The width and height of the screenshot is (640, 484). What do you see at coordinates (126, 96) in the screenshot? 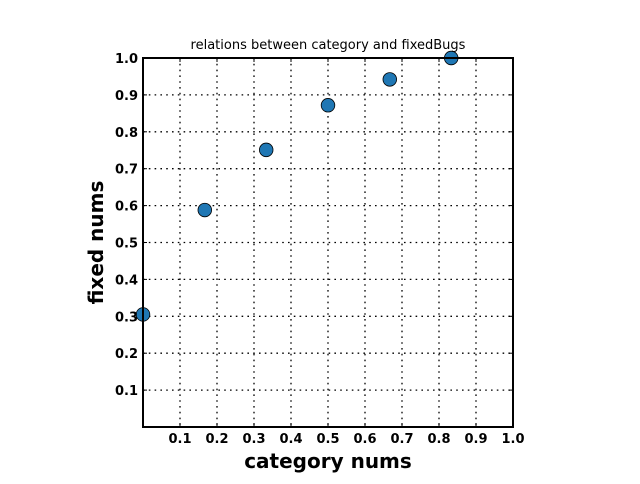
I see `y-tick-label: 0.9` at bounding box center [126, 96].